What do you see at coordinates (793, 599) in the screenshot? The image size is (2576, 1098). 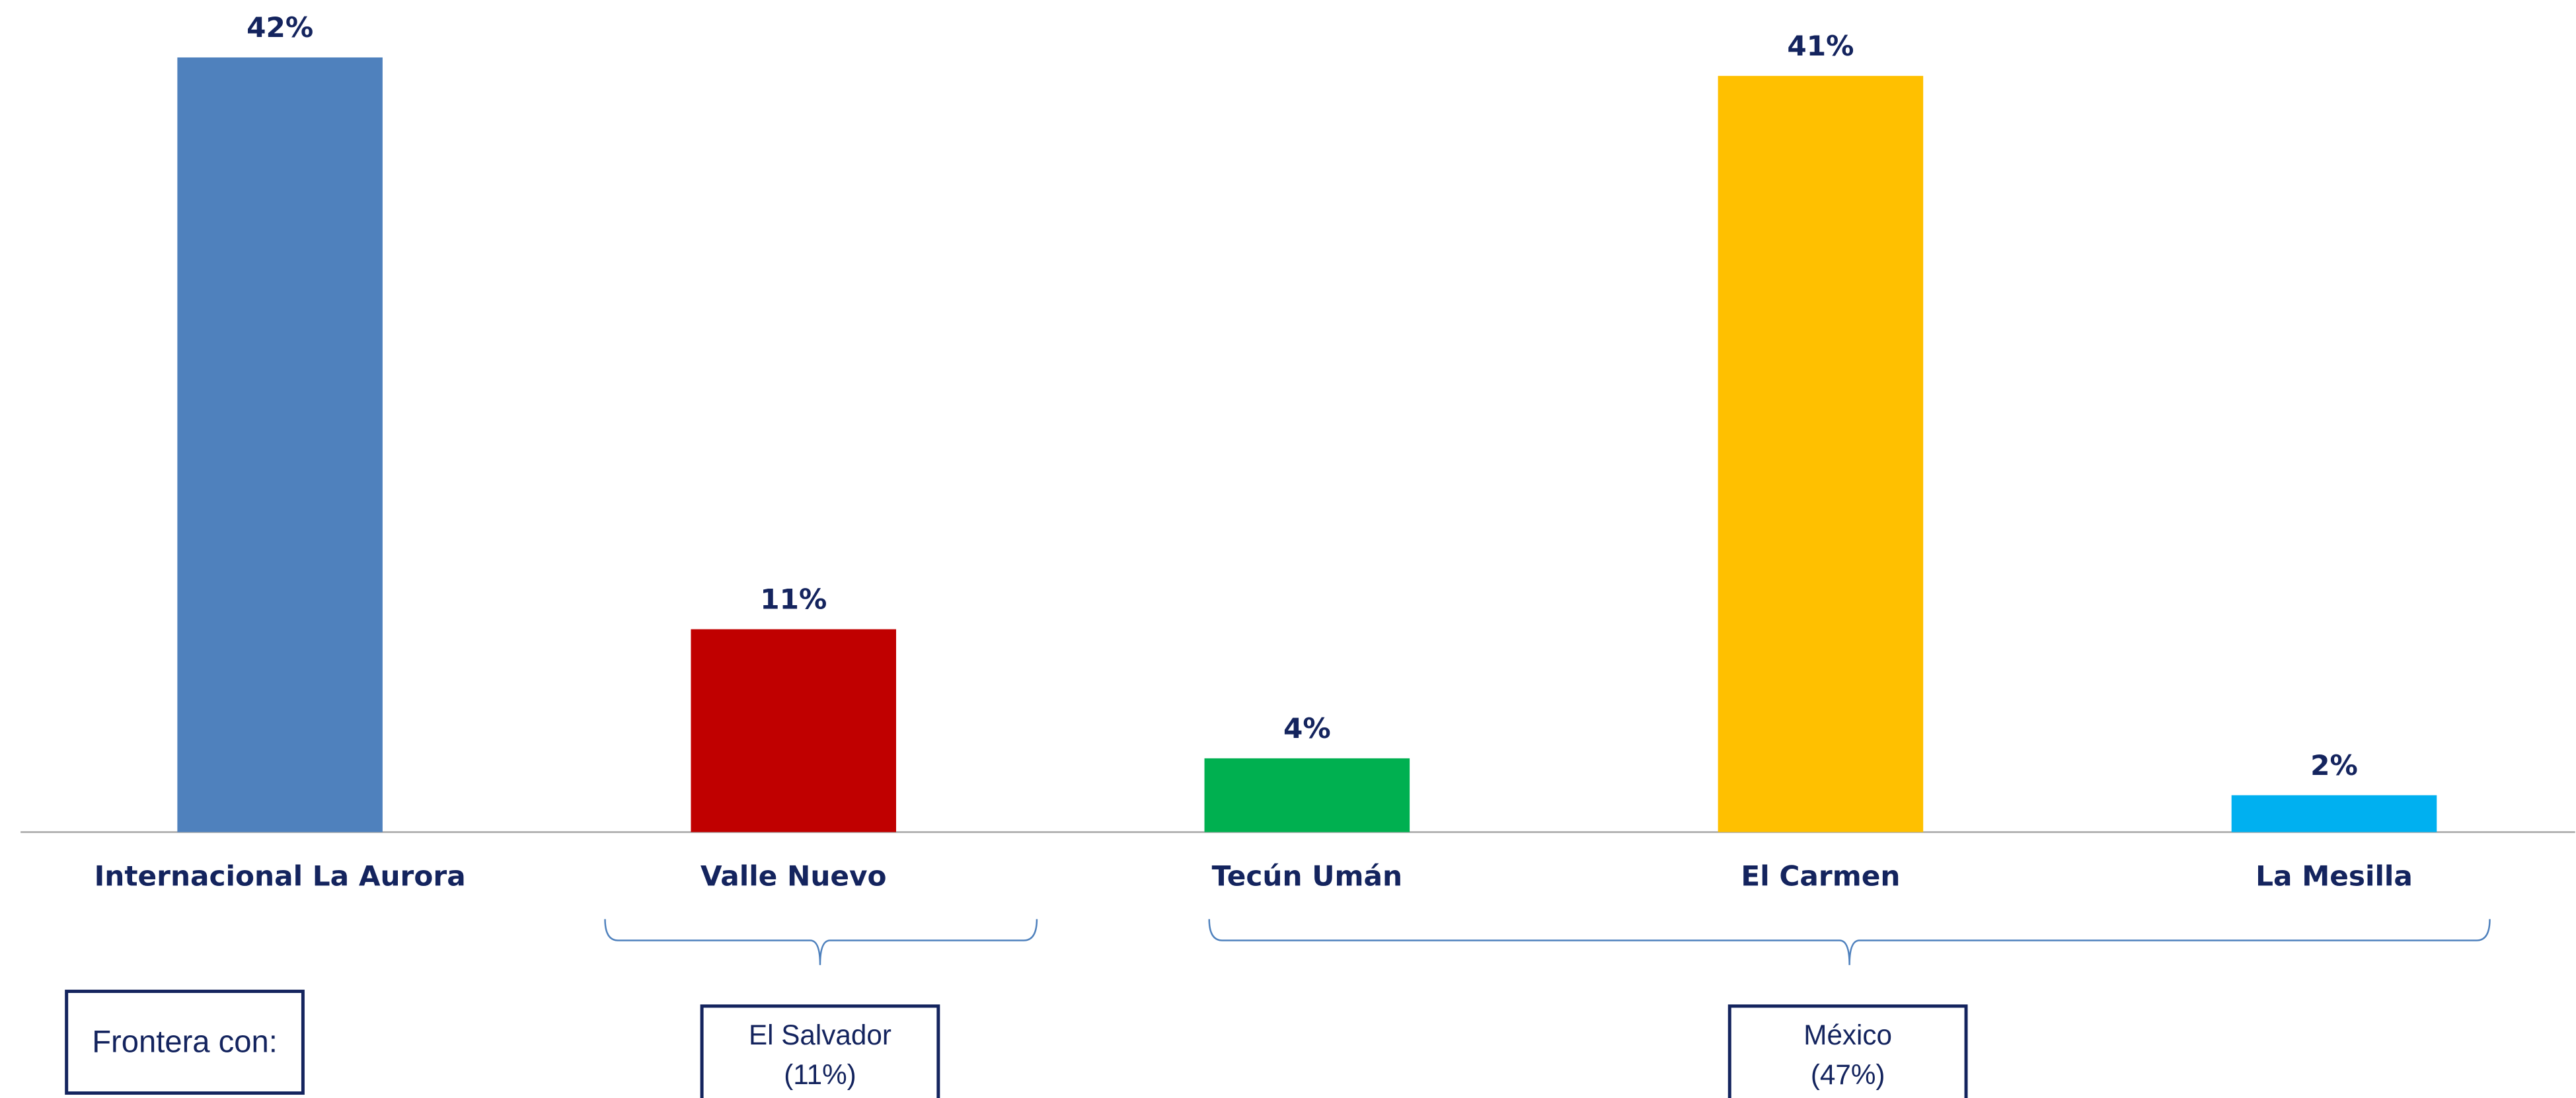 I see `data-label: 11%` at bounding box center [793, 599].